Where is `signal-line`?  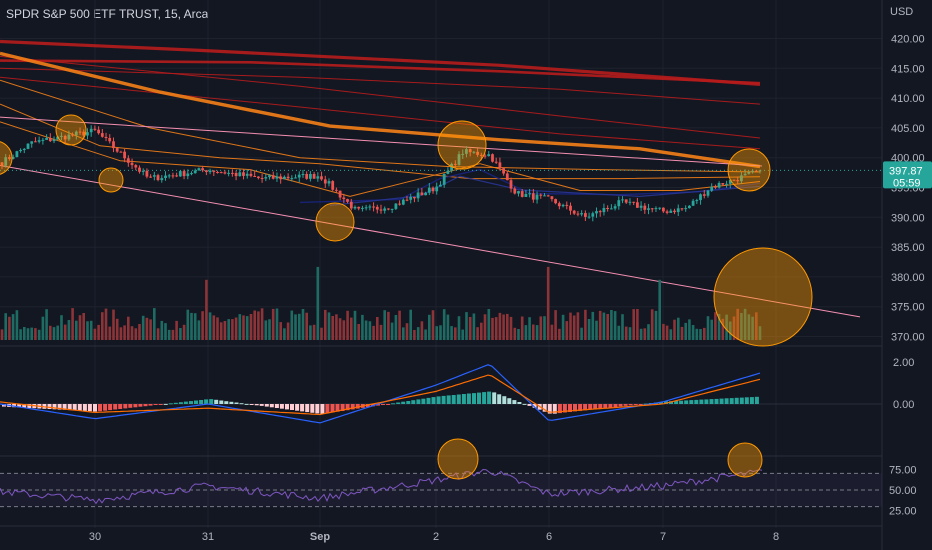
signal-line is located at coordinates (380, 395).